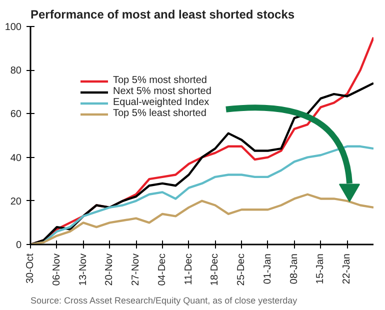 Image resolution: width=385 pixels, height=310 pixels. What do you see at coordinates (160, 80) in the screenshot?
I see `legend-label: Top 5% most shorted` at bounding box center [160, 80].